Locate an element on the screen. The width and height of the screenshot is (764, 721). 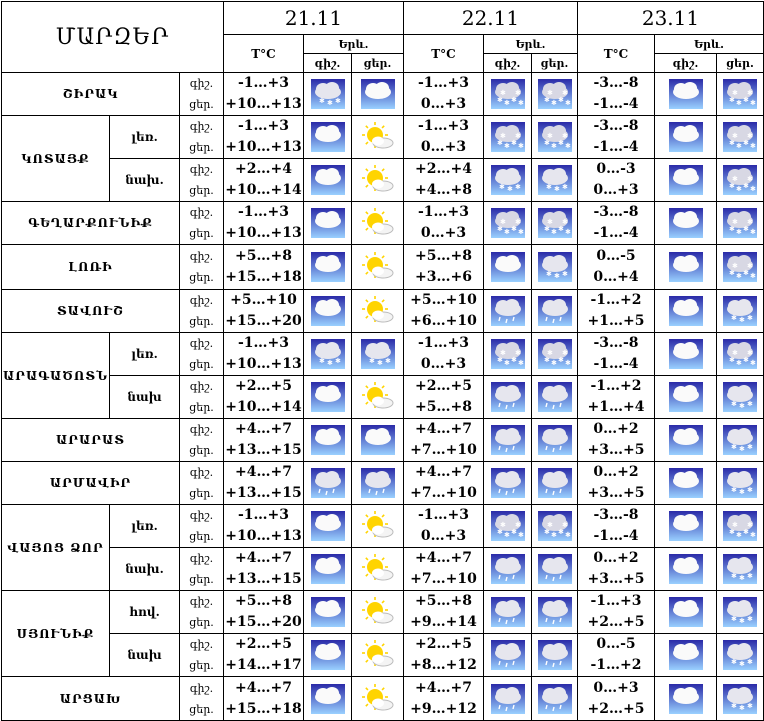
temp-night: -1…+3 is located at coordinates (443, 515).